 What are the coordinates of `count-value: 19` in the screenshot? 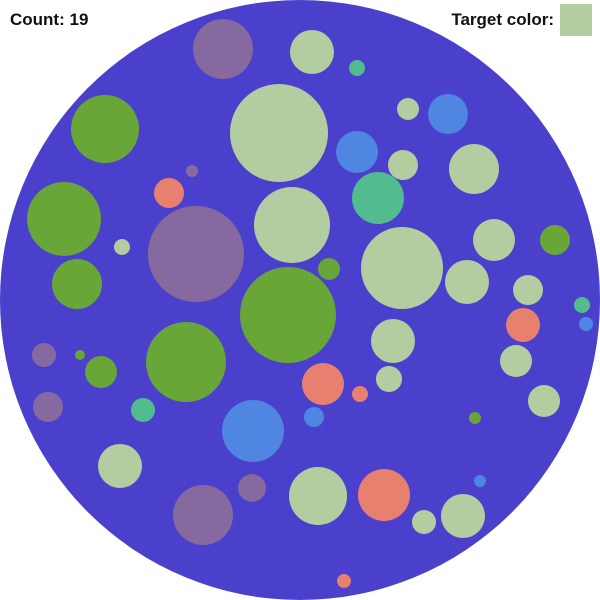 It's located at (79, 19).